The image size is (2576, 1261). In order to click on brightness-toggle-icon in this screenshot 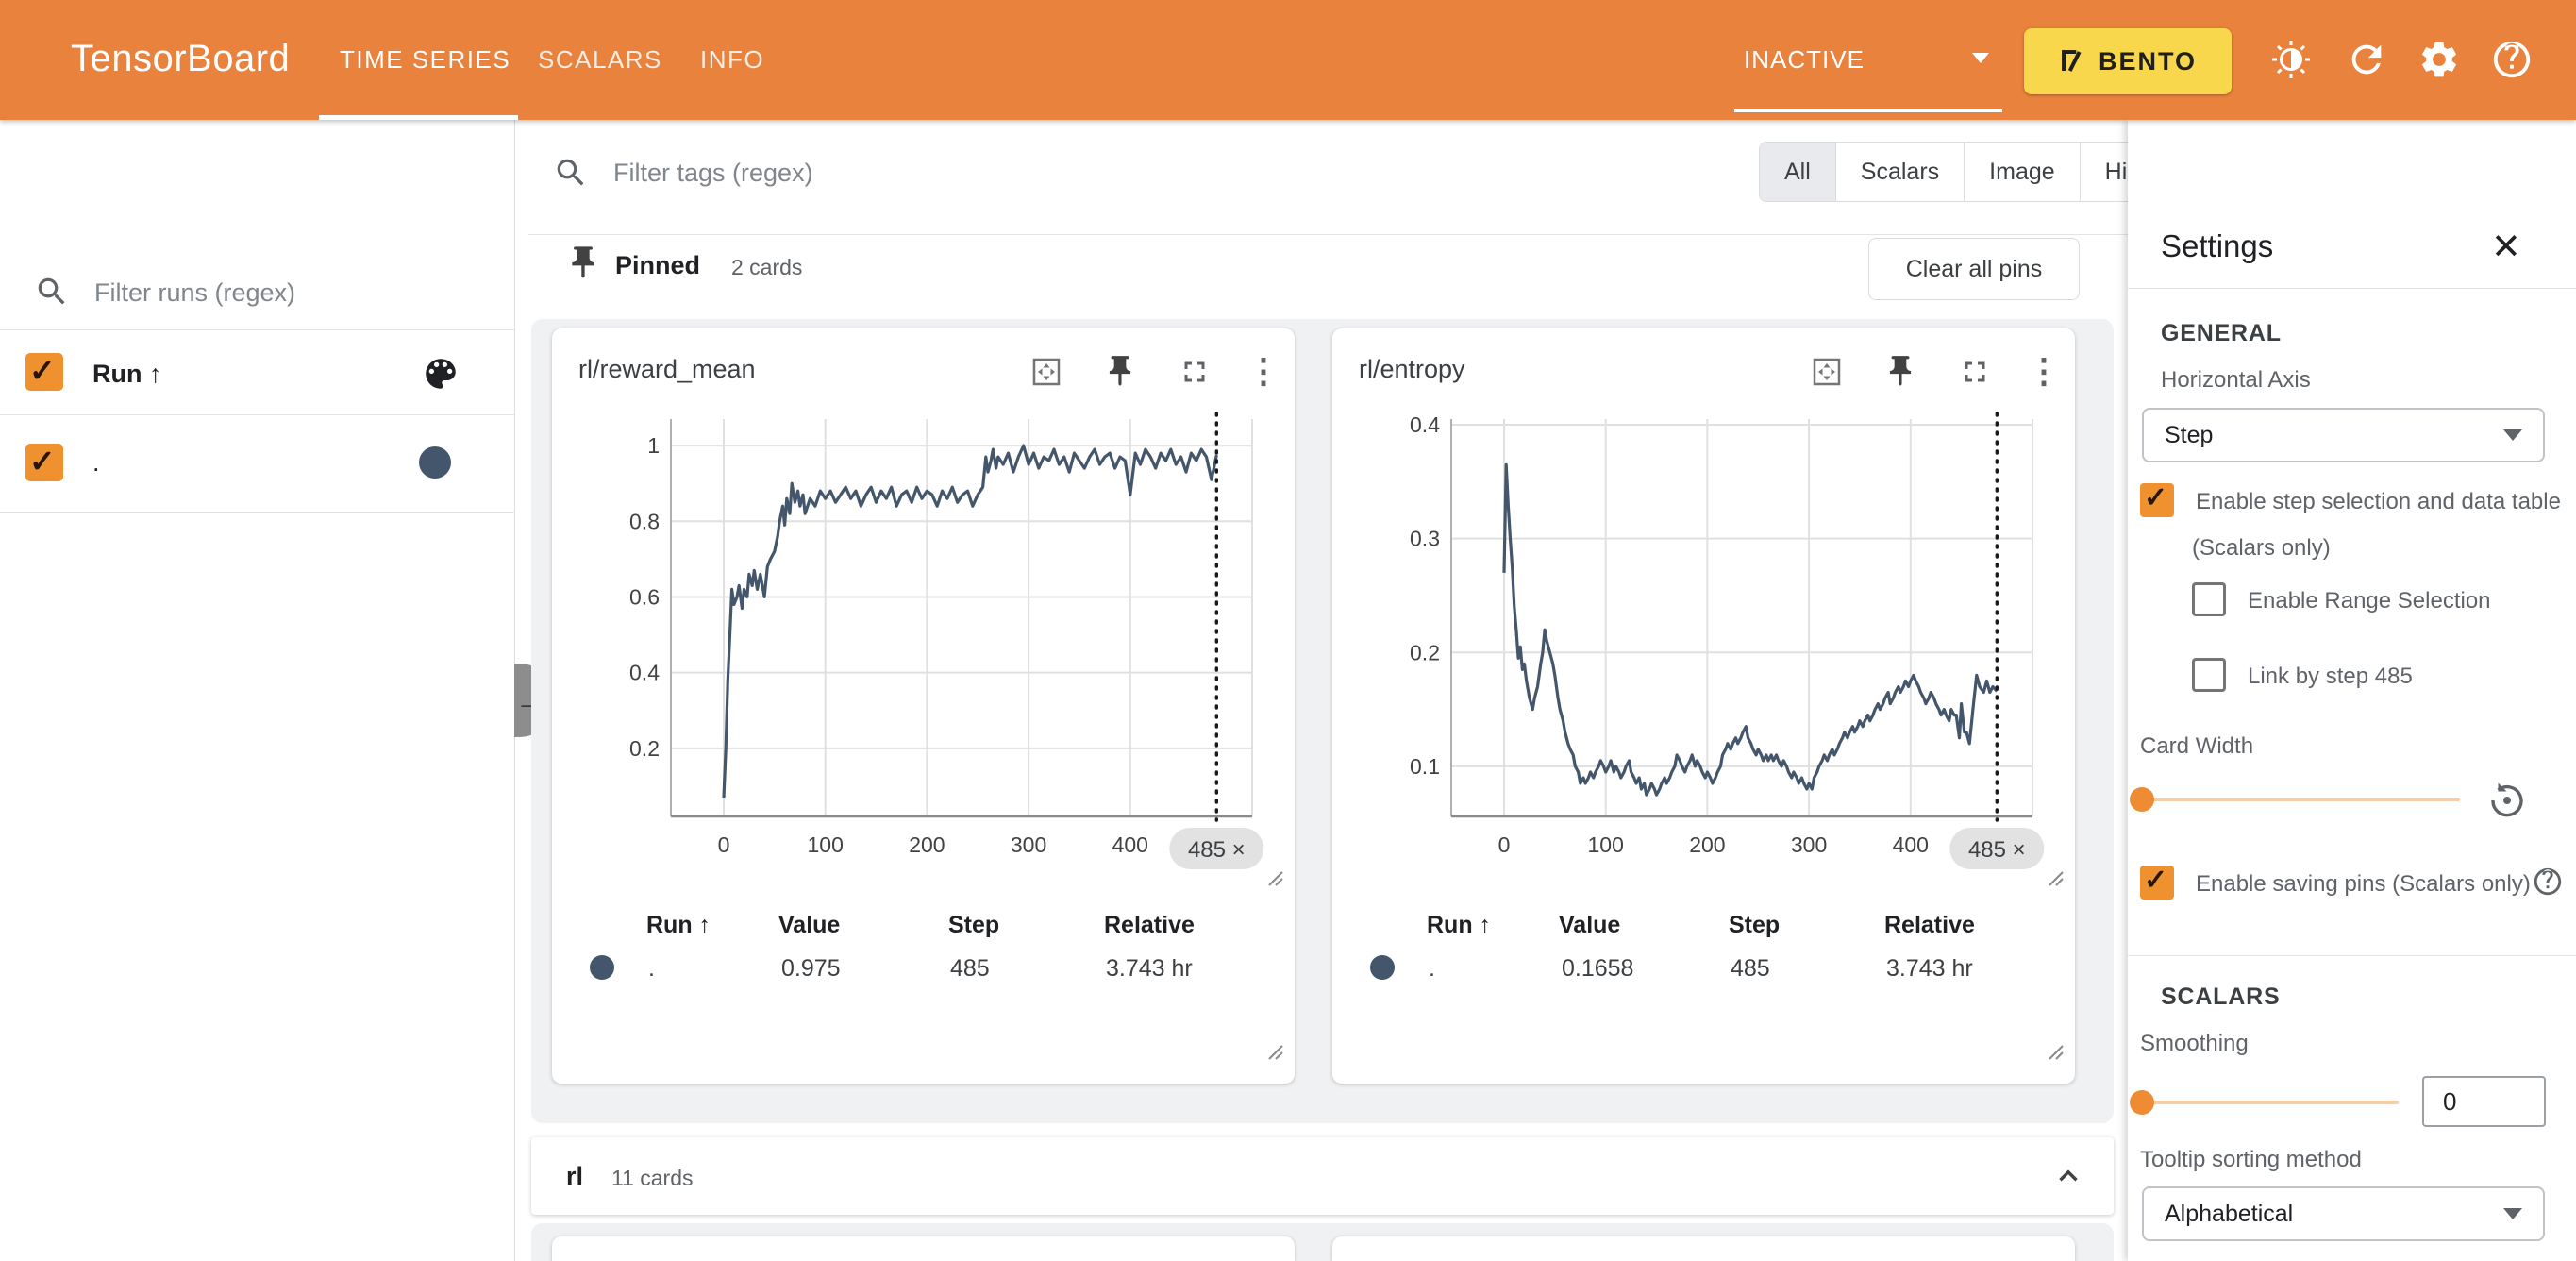, I will do `click(2291, 60)`.